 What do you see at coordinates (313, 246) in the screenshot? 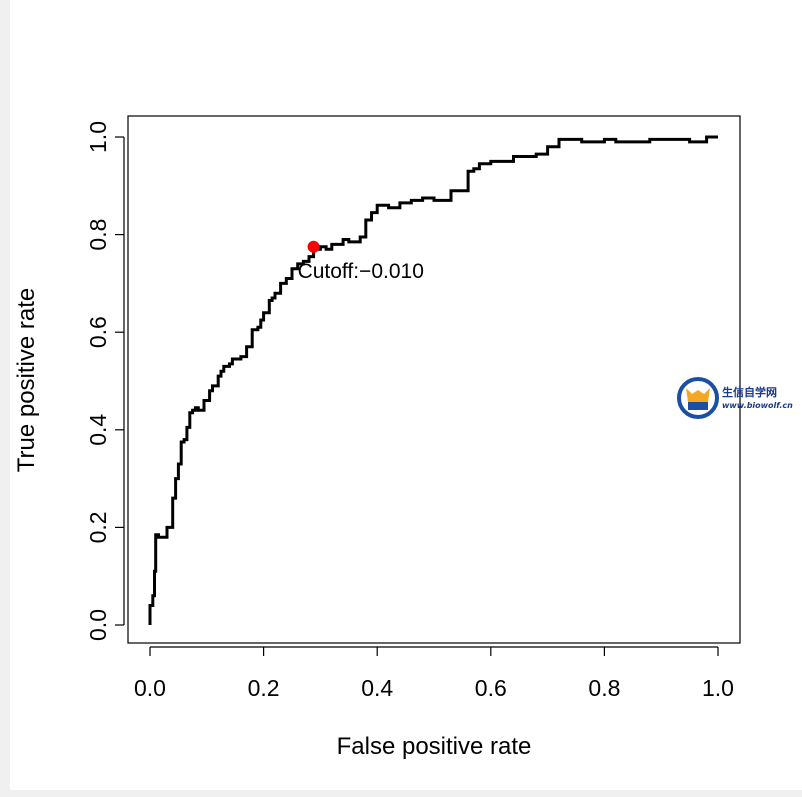
I see `cutoff-point-marker` at bounding box center [313, 246].